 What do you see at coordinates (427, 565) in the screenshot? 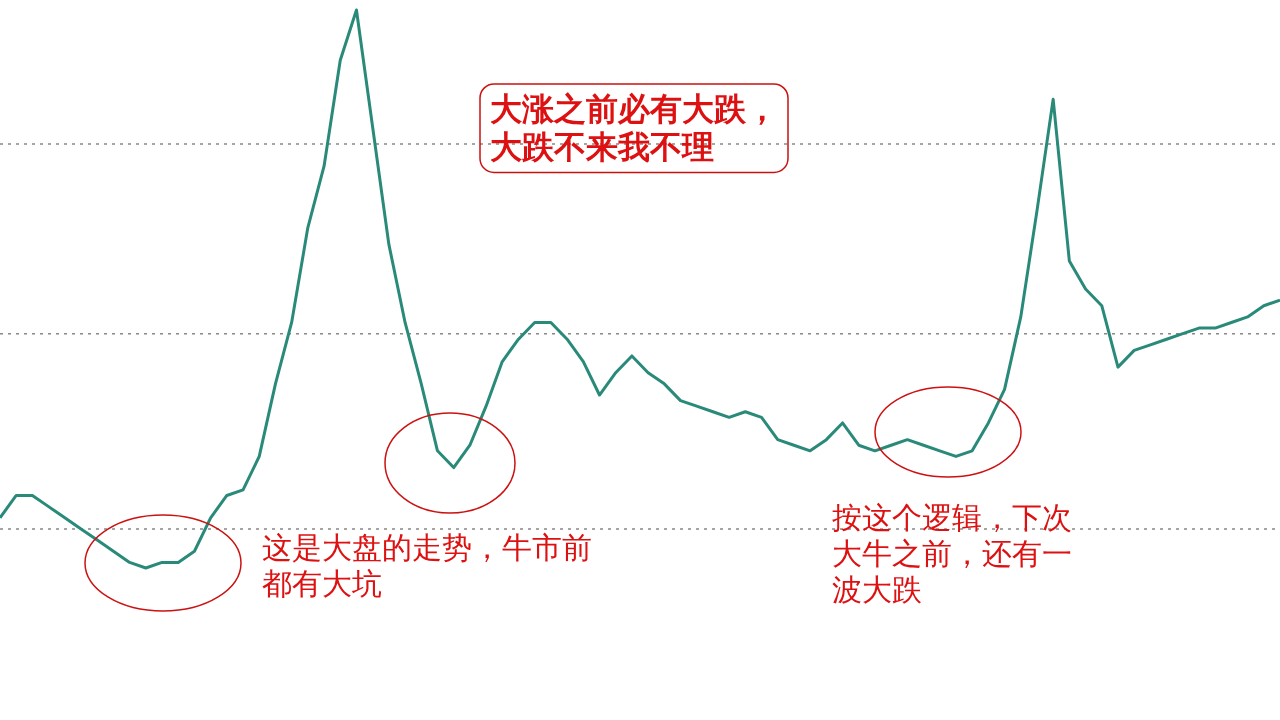
I see `annotation: 这是大盘的走势，牛市前都有大坑` at bounding box center [427, 565].